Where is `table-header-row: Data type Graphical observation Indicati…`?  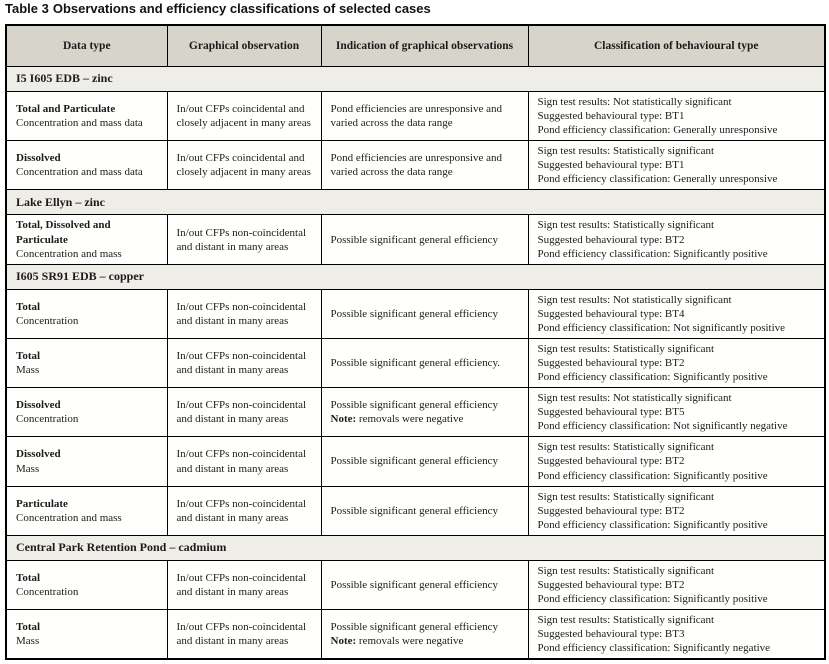 table-header-row: Data type Graphical observation Indicati… is located at coordinates (415, 45).